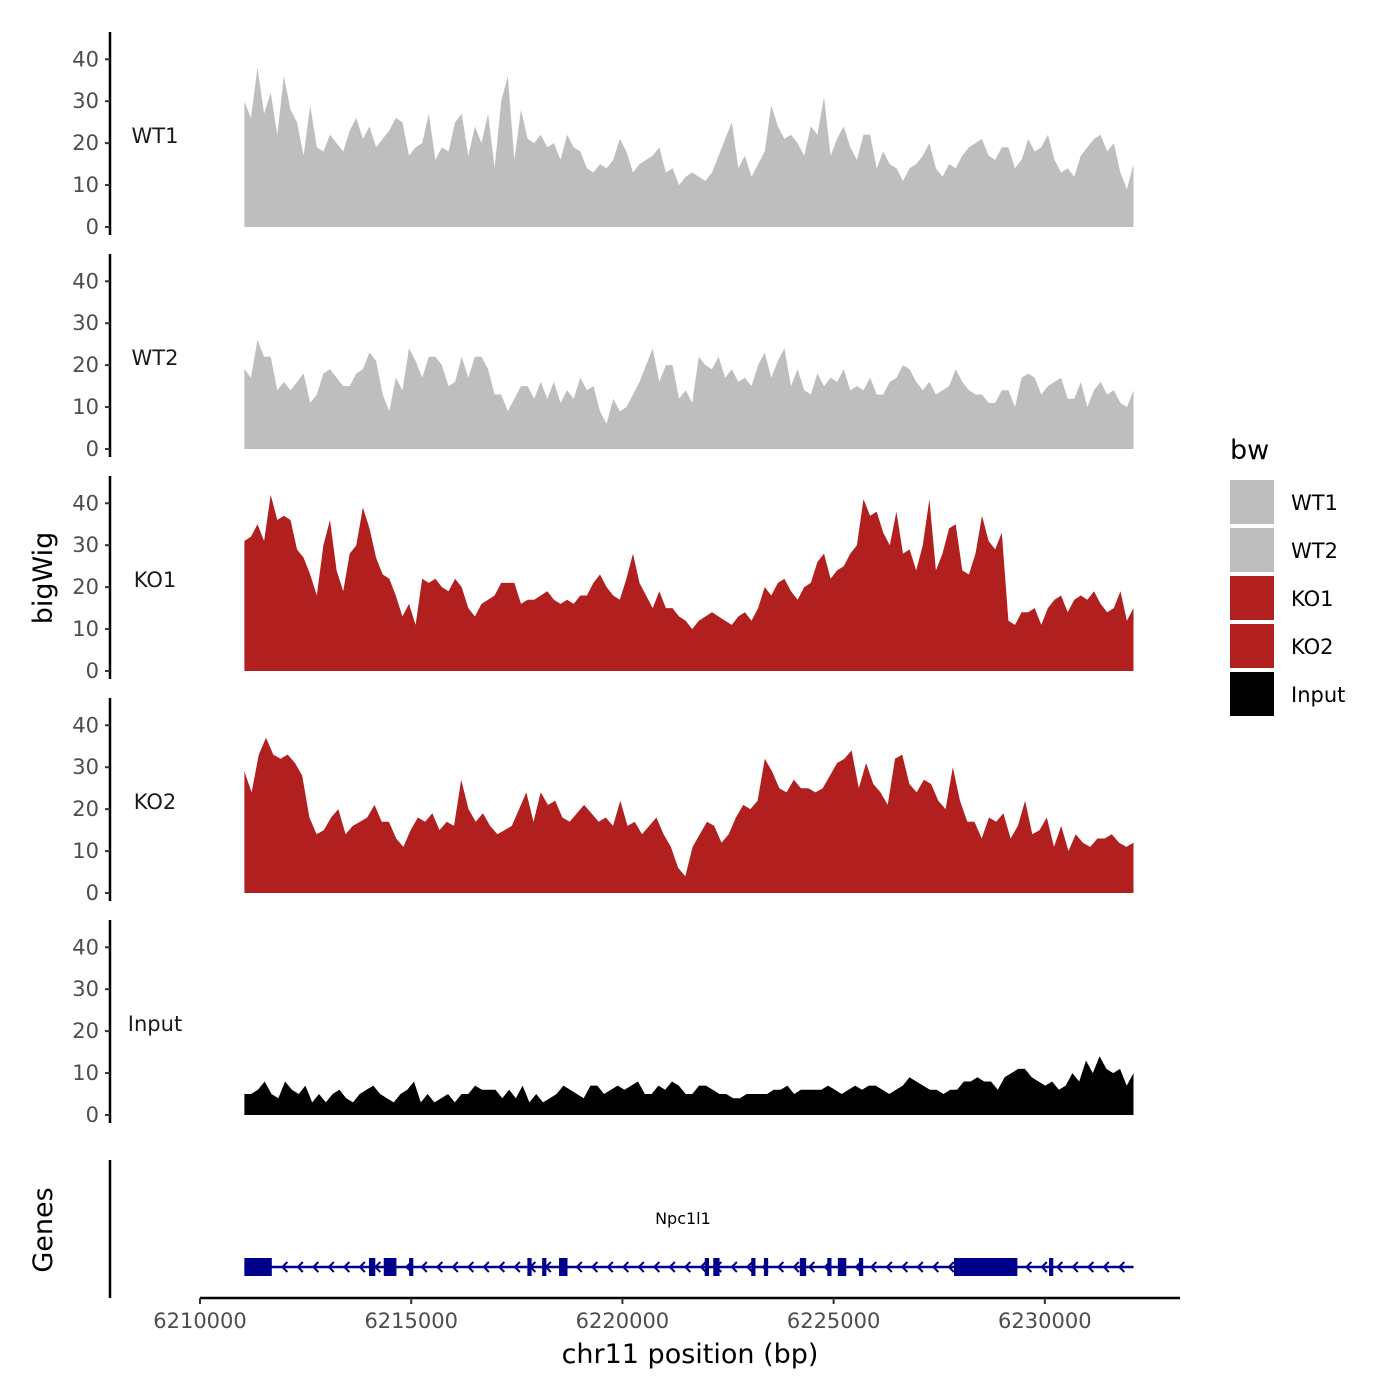 Image resolution: width=1400 pixels, height=1400 pixels. What do you see at coordinates (155, 136) in the screenshot?
I see `track-label-wt1: WT1` at bounding box center [155, 136].